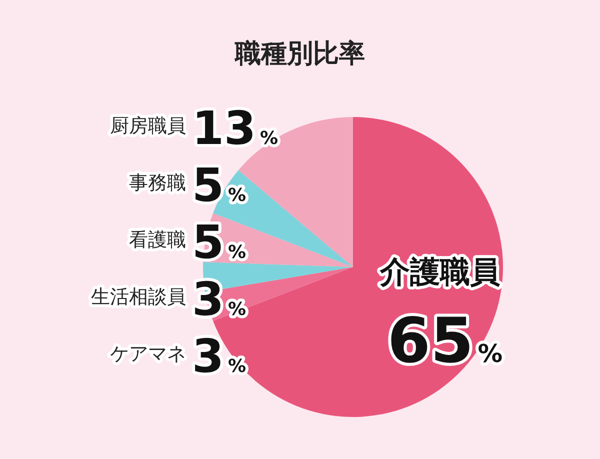  What do you see at coordinates (445, 340) in the screenshot?
I see `data-label: 65%` at bounding box center [445, 340].